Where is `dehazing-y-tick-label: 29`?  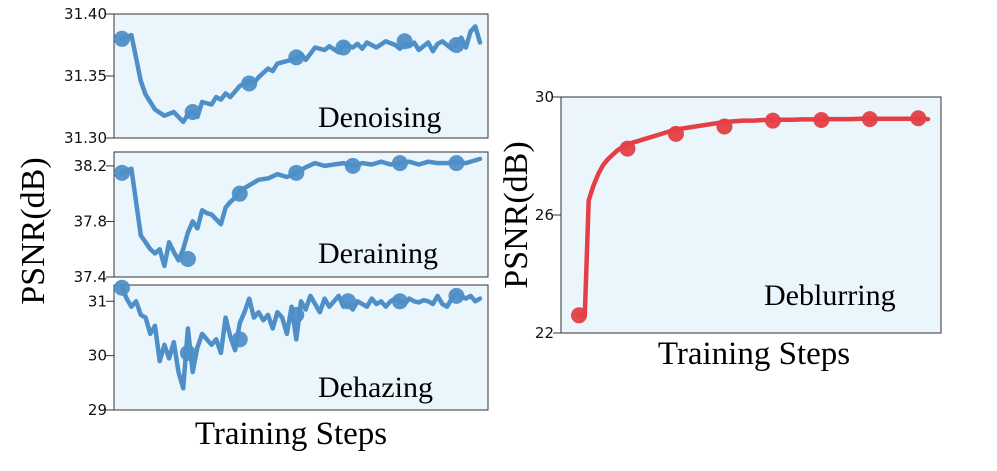 dehazing-y-tick-label: 29 is located at coordinates (97, 410).